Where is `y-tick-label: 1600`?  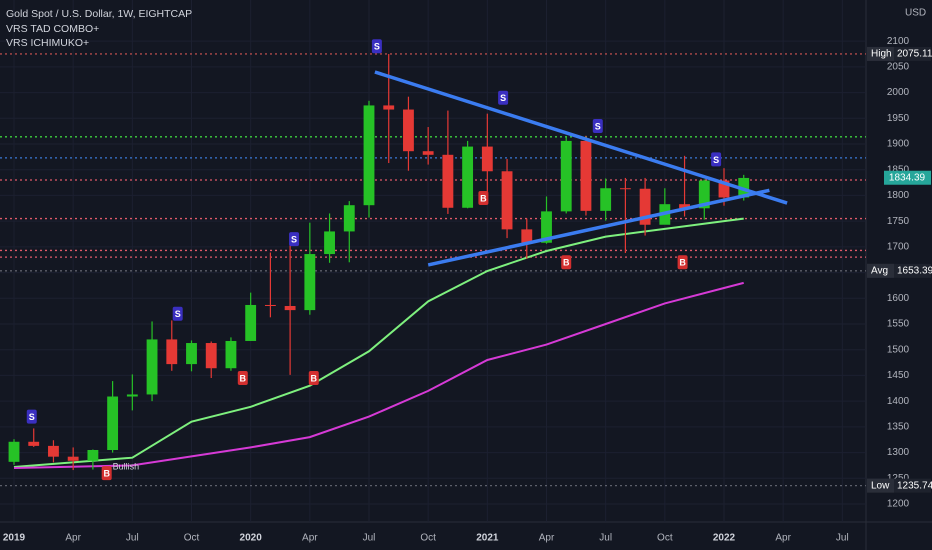
y-tick-label: 1600 is located at coordinates (898, 298).